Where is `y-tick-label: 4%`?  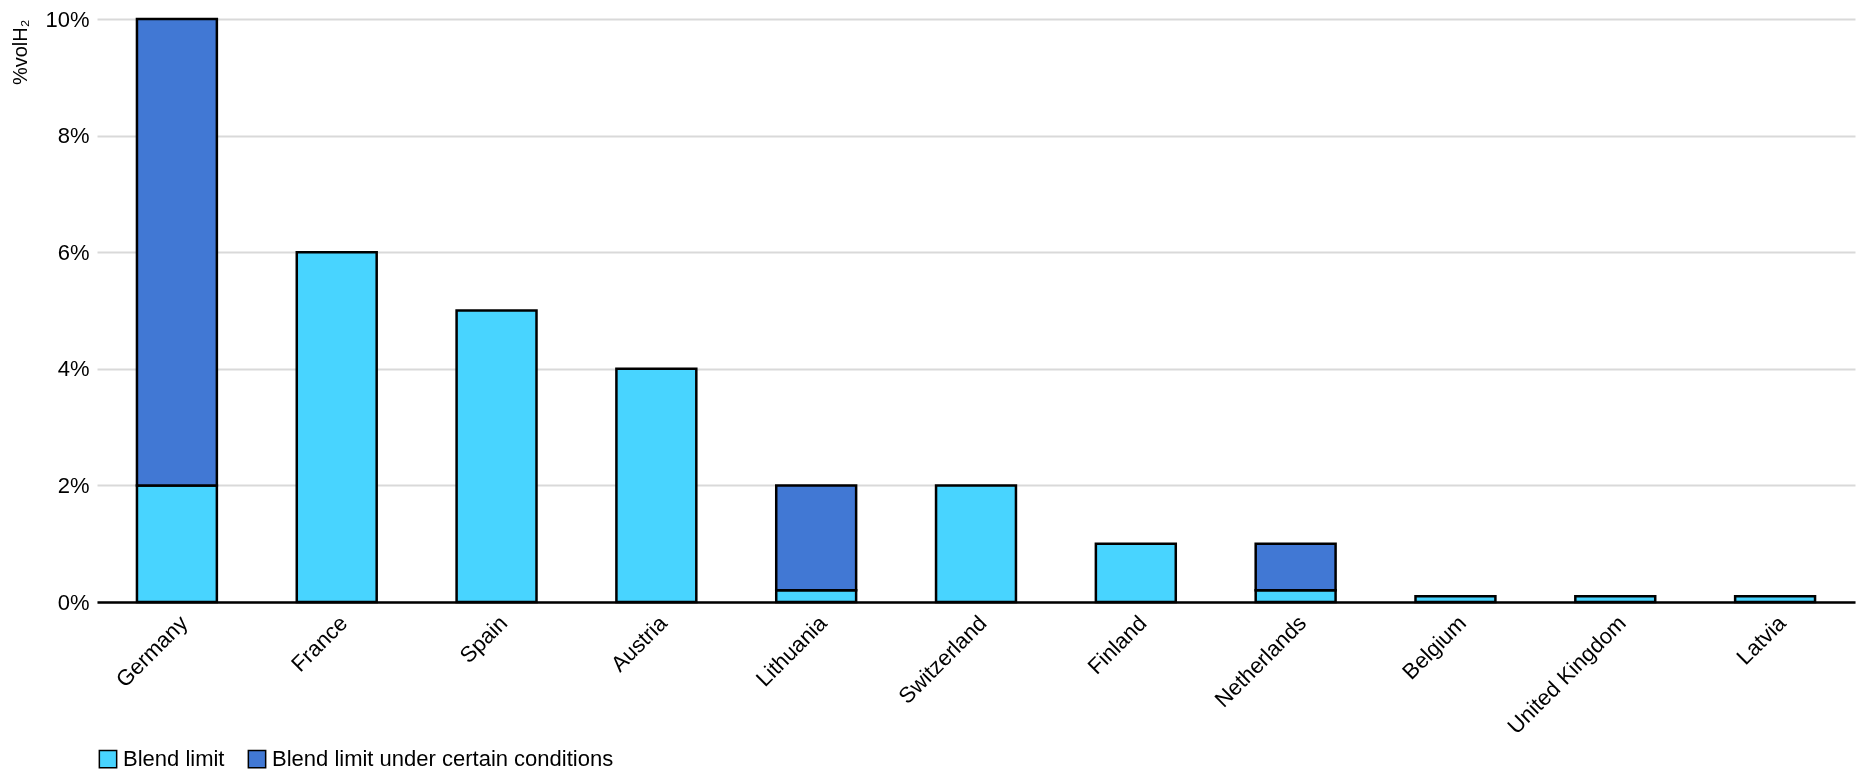
y-tick-label: 4% is located at coordinates (73, 369).